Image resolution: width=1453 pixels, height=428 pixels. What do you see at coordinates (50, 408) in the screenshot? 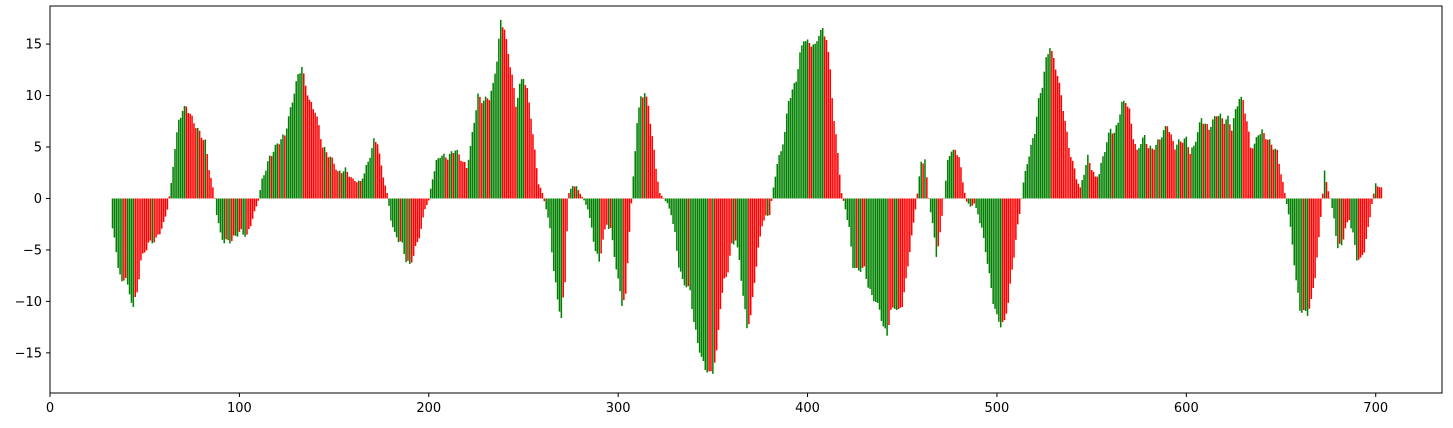
I see `x-tick-label: 0` at bounding box center [50, 408].